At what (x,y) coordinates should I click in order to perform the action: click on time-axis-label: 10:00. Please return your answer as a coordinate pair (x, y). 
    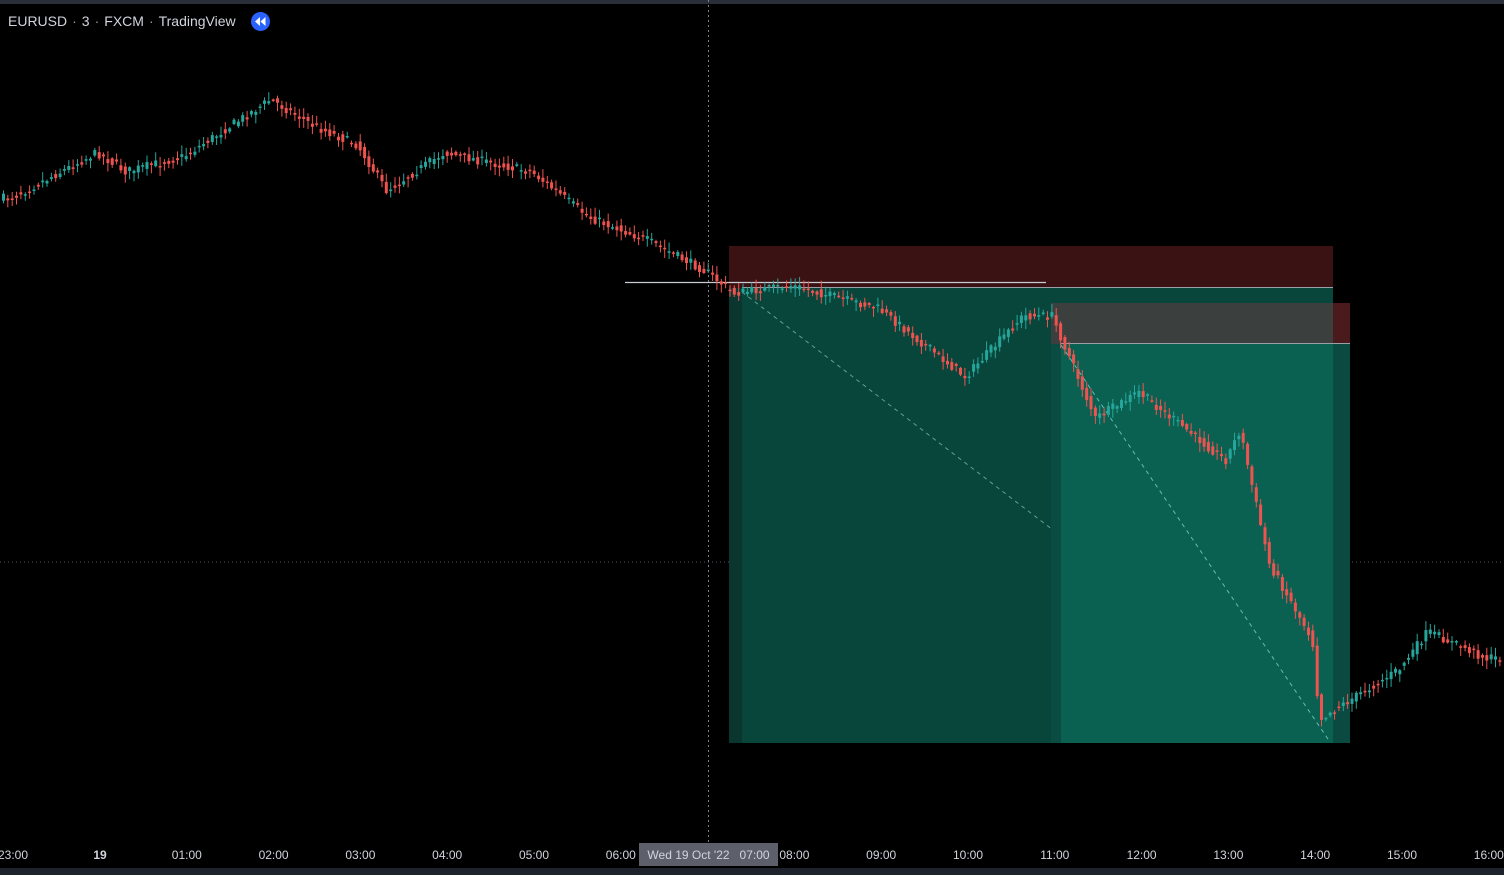
    Looking at the image, I should click on (968, 855).